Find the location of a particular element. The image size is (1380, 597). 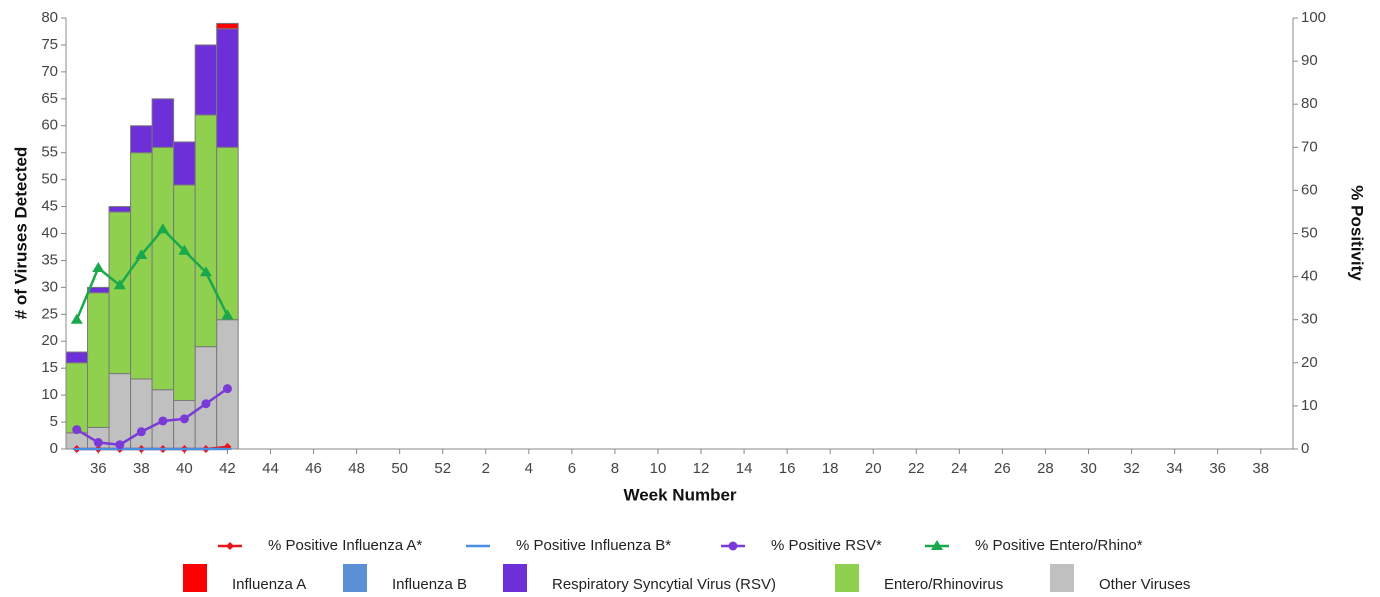

x-tick-label: 2 is located at coordinates (486, 468).